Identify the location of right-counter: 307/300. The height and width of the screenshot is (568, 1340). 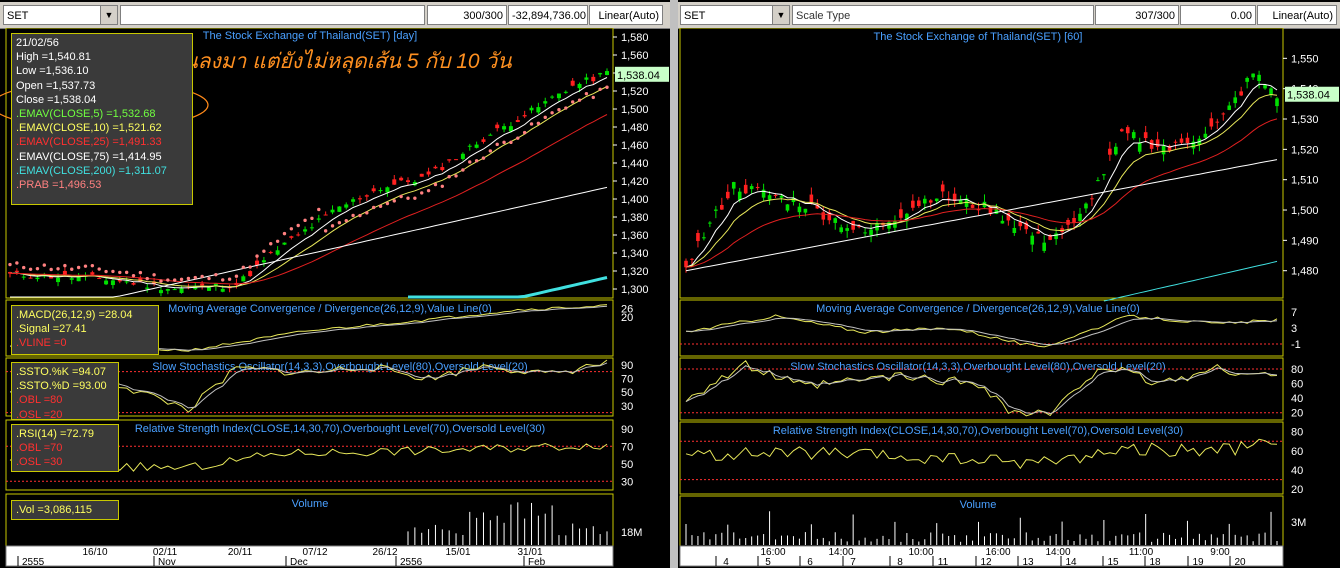
(1137, 15).